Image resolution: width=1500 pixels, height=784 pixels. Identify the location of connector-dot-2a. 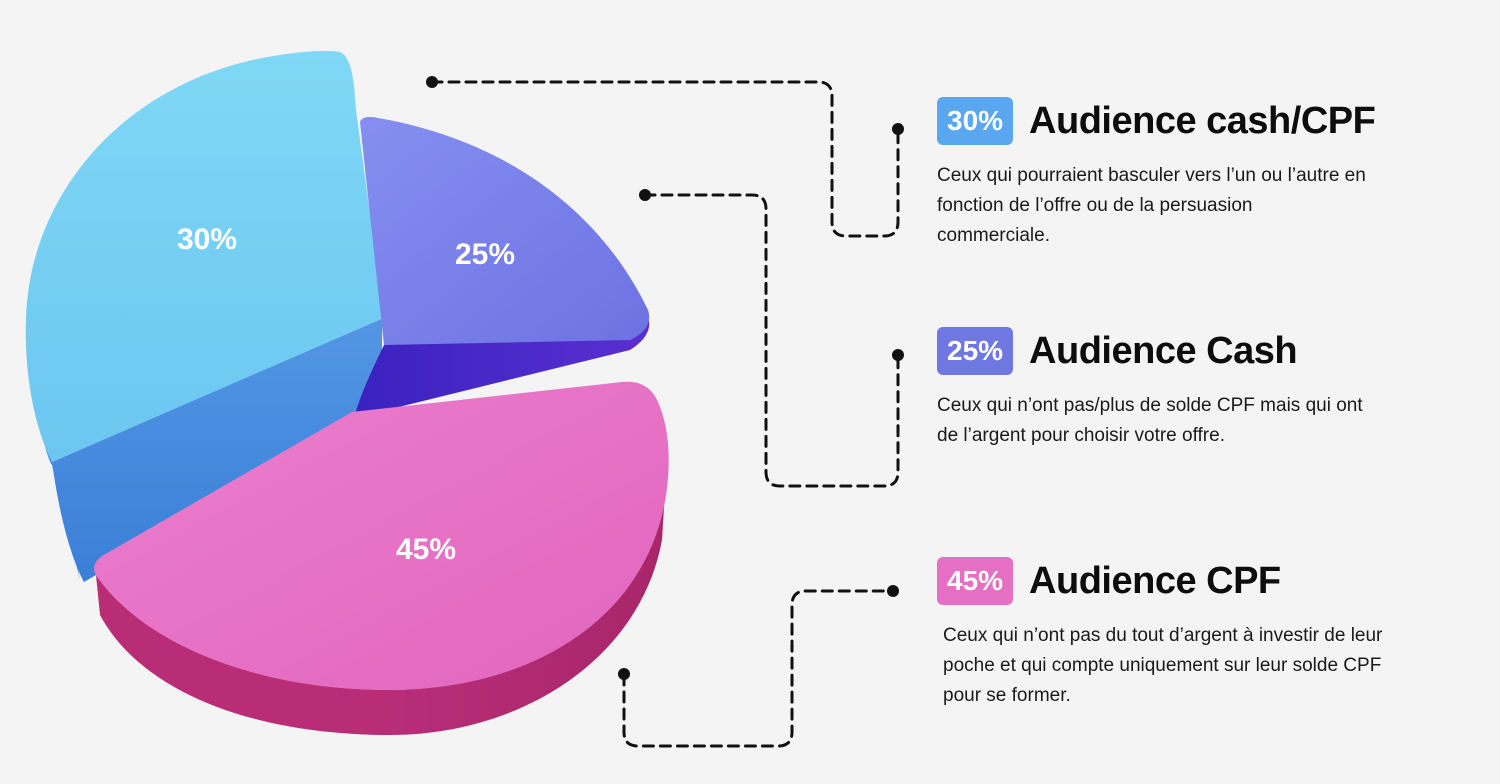
(645, 195).